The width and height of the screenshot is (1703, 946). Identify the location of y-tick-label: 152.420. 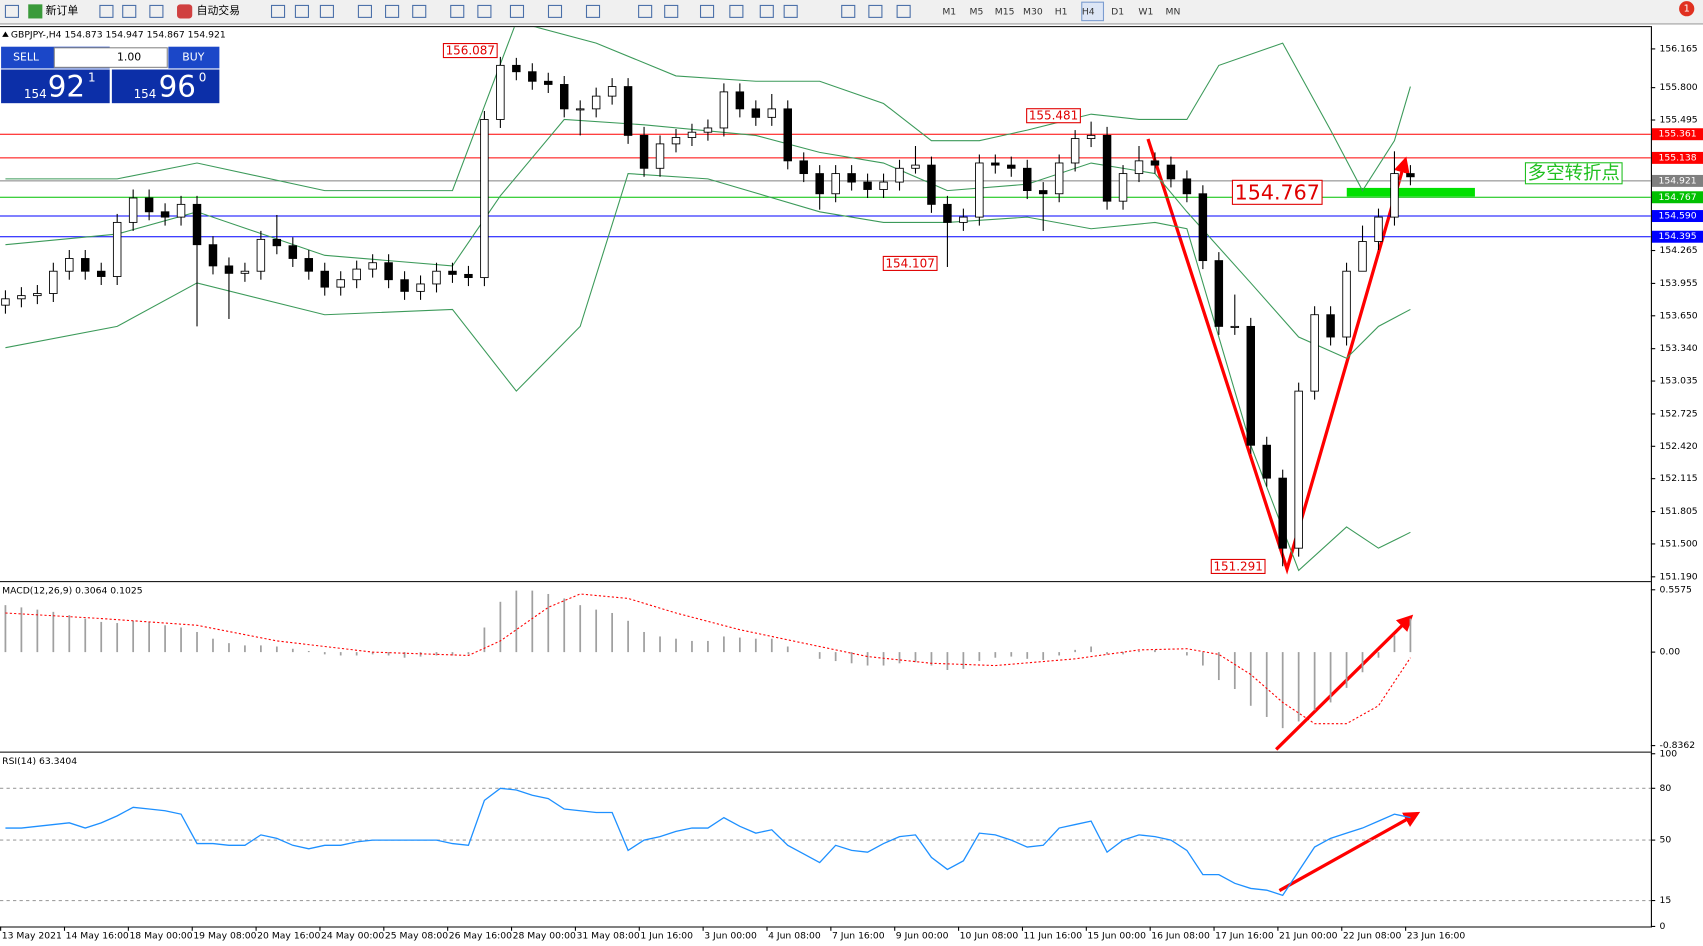
(1679, 446).